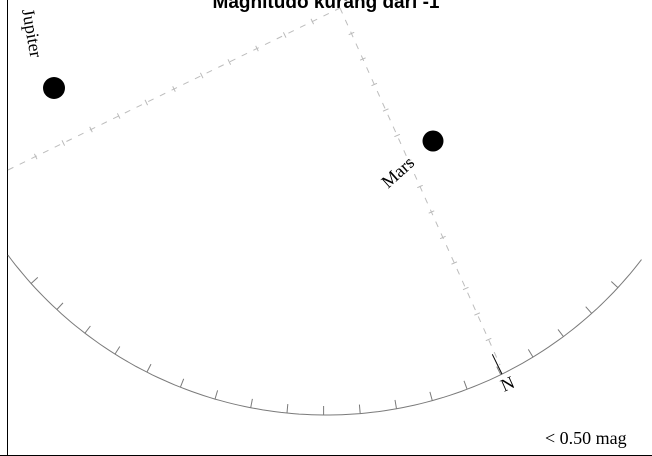 The width and height of the screenshot is (652, 456). Describe the element at coordinates (497, 364) in the screenshot. I see `north-tick` at that location.